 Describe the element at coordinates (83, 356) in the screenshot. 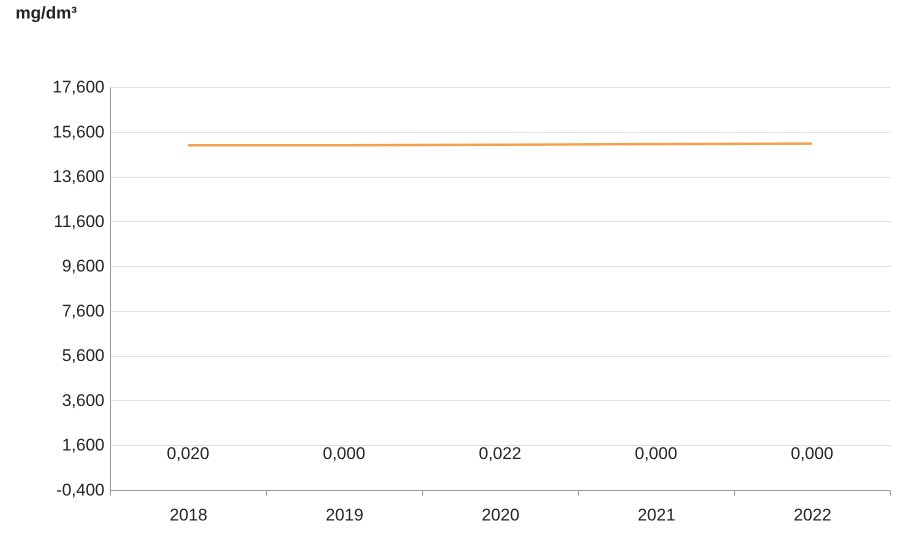

I see `y-tick-label: 5,600` at that location.